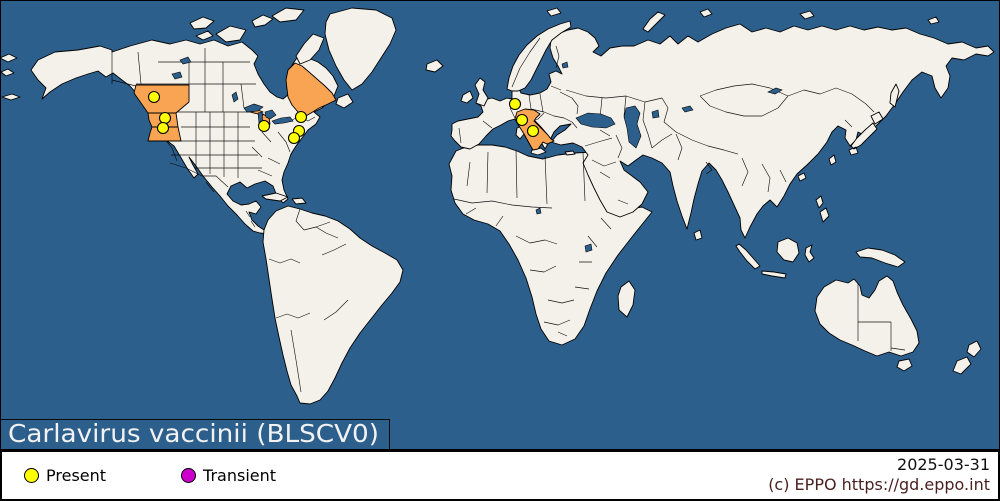 This screenshot has height=501, width=1000. Describe the element at coordinates (626, 299) in the screenshot. I see `madagascar` at that location.